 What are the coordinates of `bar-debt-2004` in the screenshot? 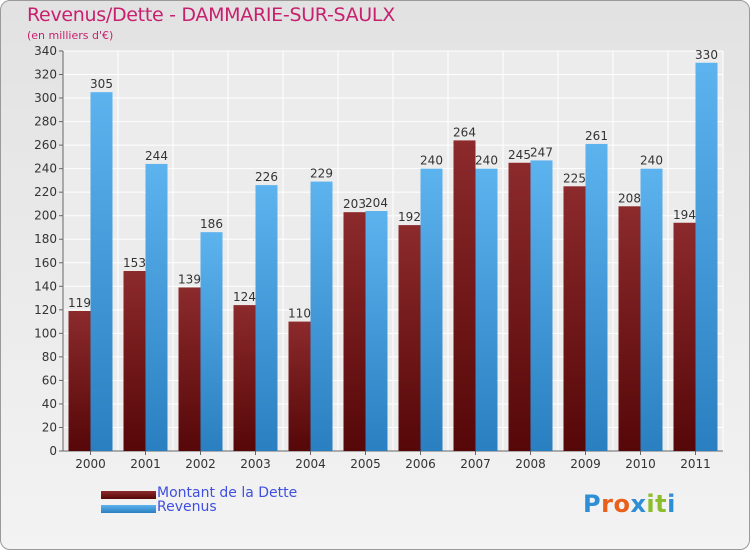 It's located at (299, 386).